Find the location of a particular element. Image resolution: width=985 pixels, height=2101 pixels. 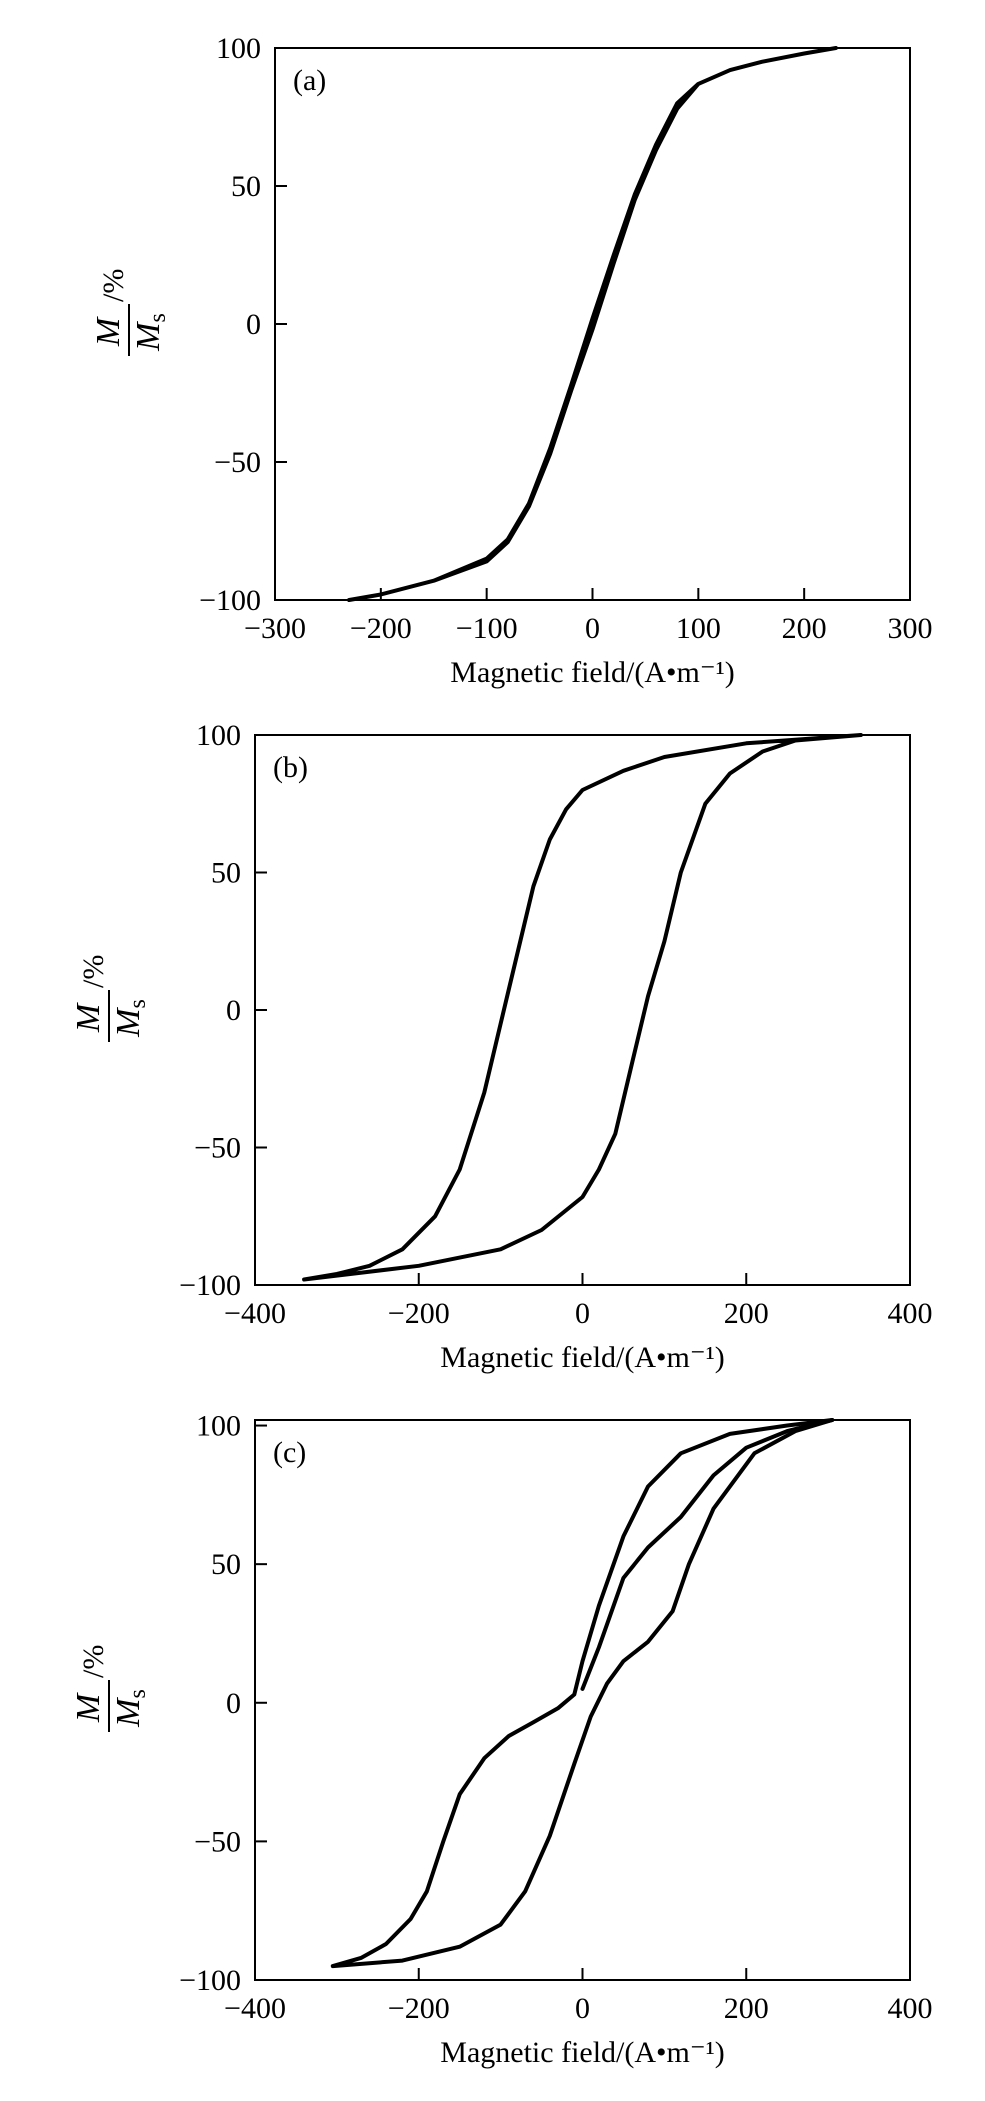

x-tick-label: −100 is located at coordinates (487, 628).